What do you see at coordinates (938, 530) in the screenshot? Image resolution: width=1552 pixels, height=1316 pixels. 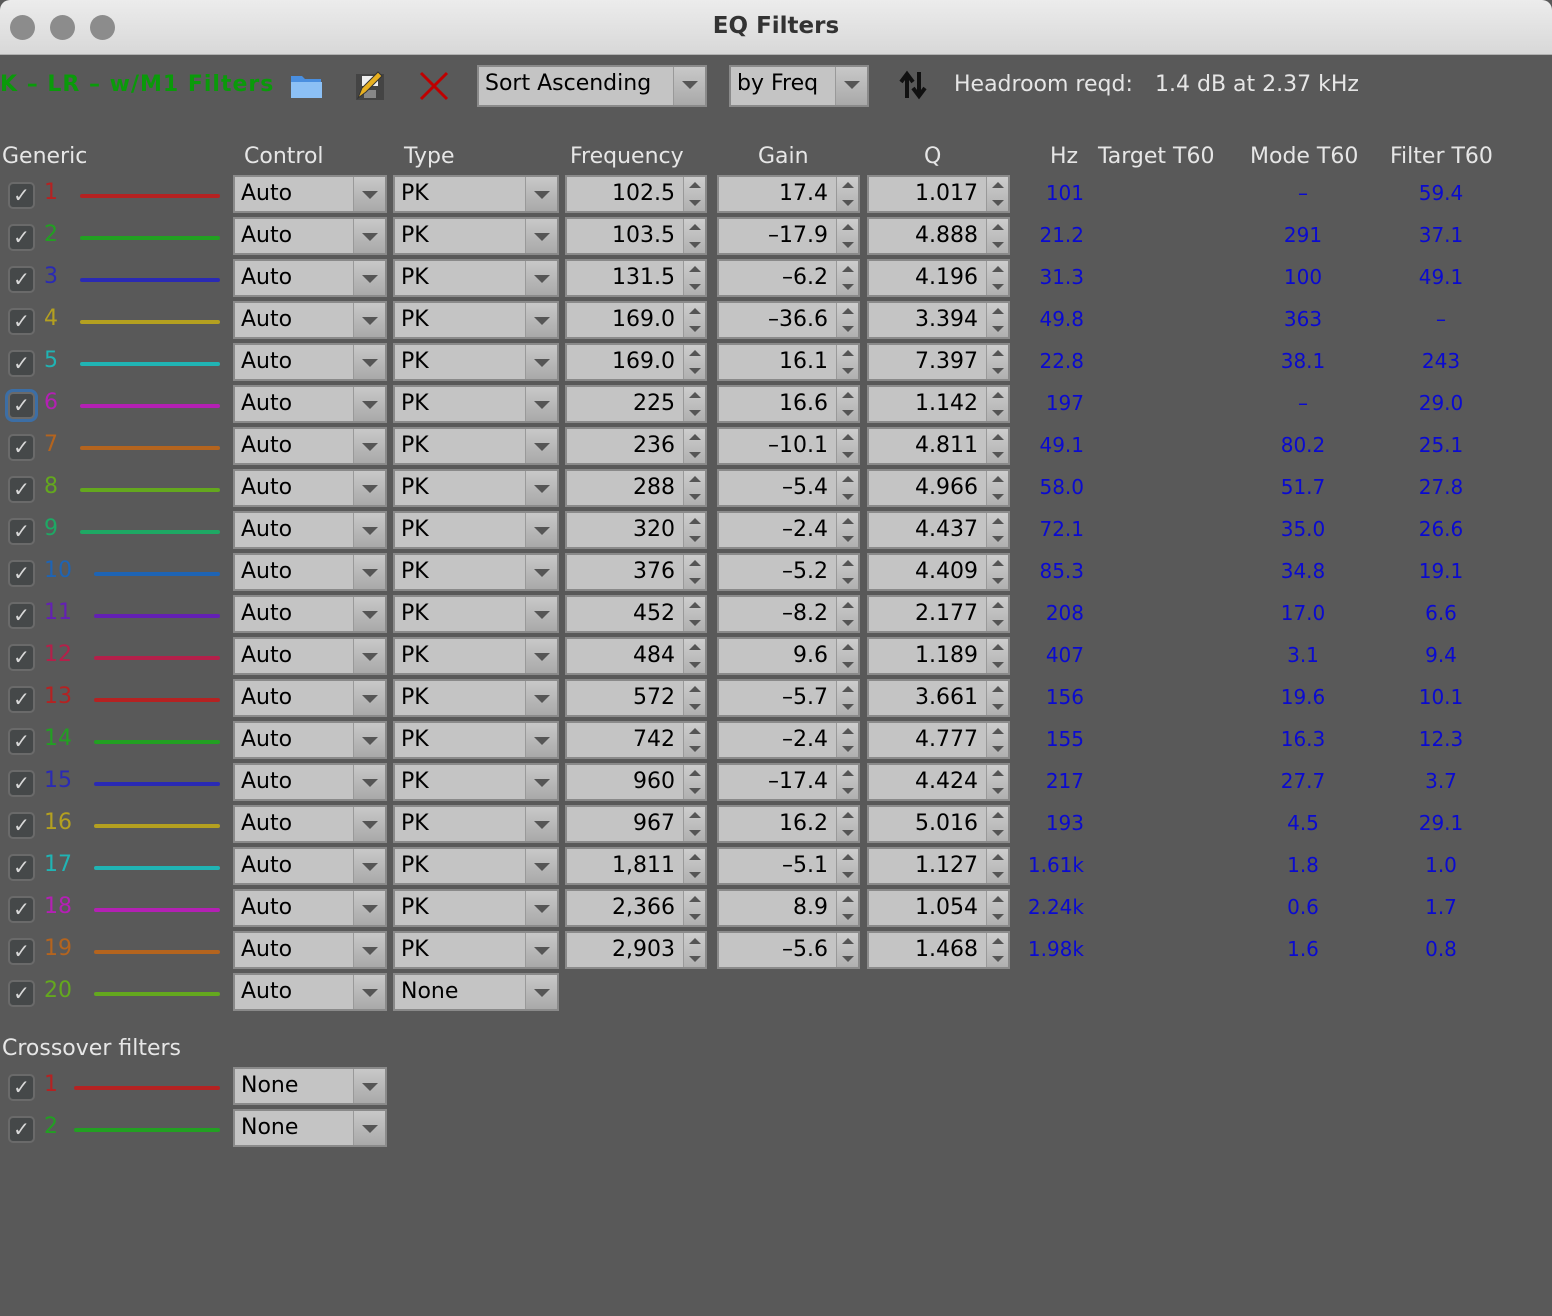 I see `q-spinner: 4.437` at bounding box center [938, 530].